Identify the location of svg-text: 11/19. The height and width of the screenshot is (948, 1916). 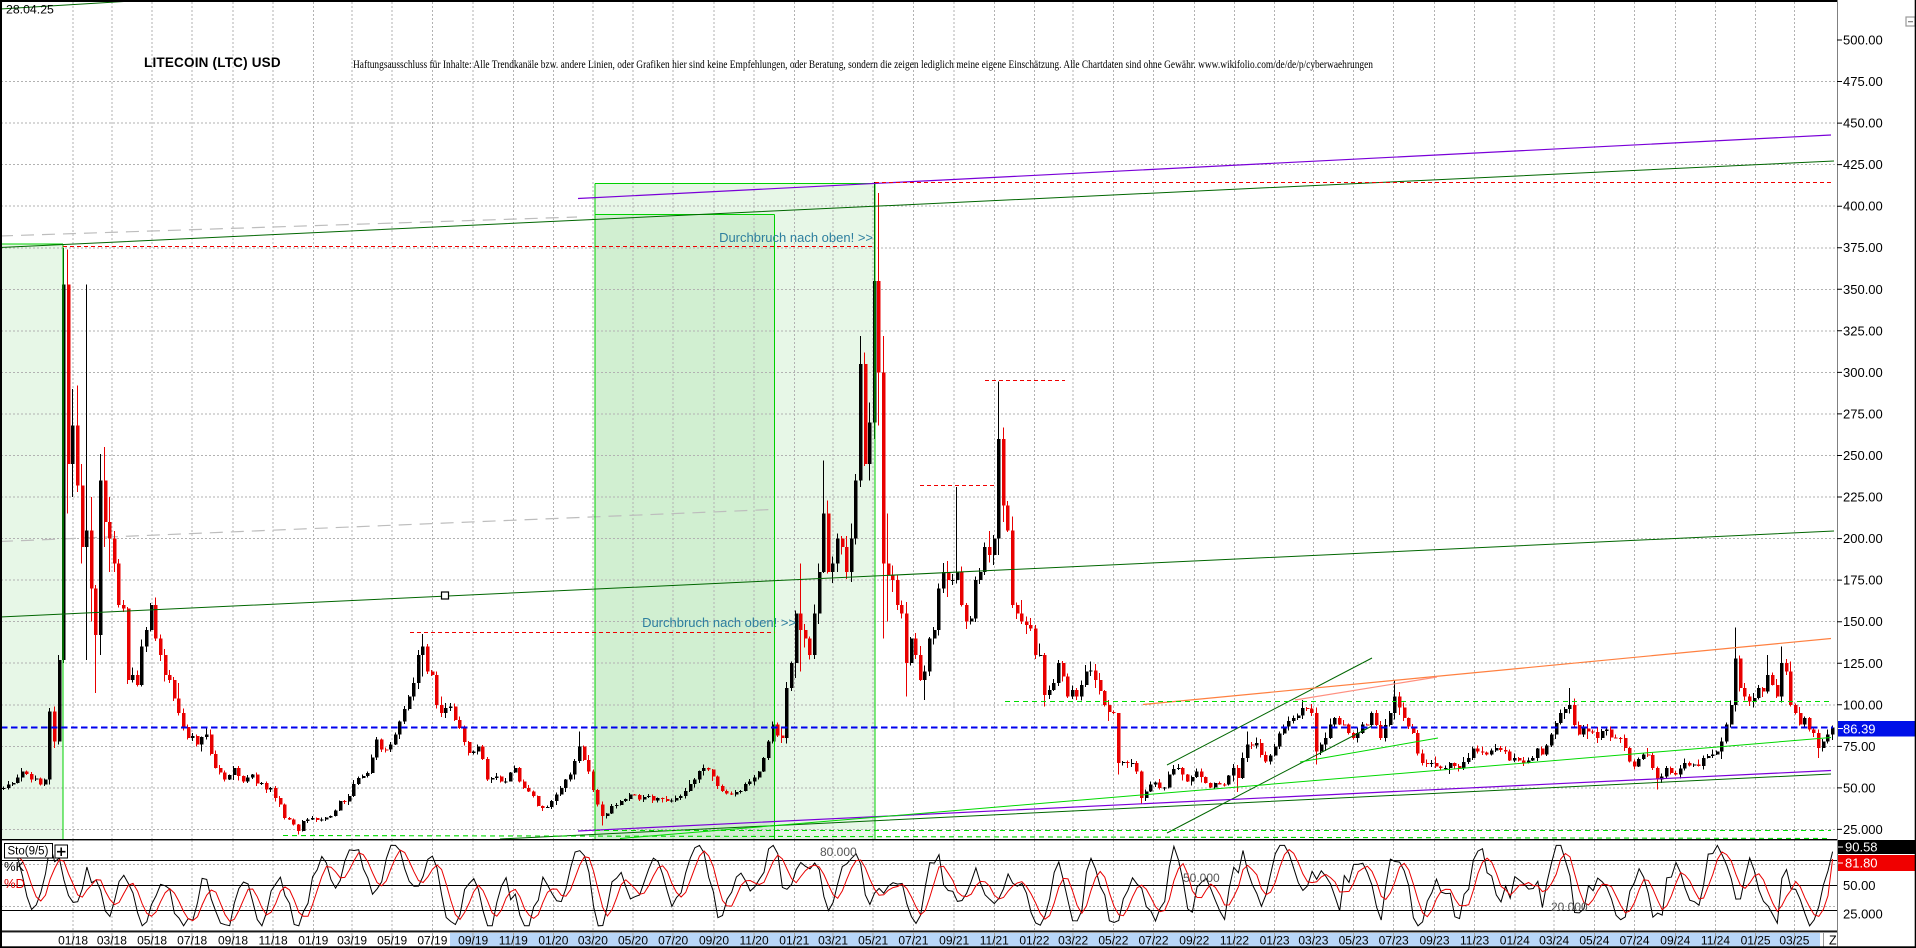
(513, 941).